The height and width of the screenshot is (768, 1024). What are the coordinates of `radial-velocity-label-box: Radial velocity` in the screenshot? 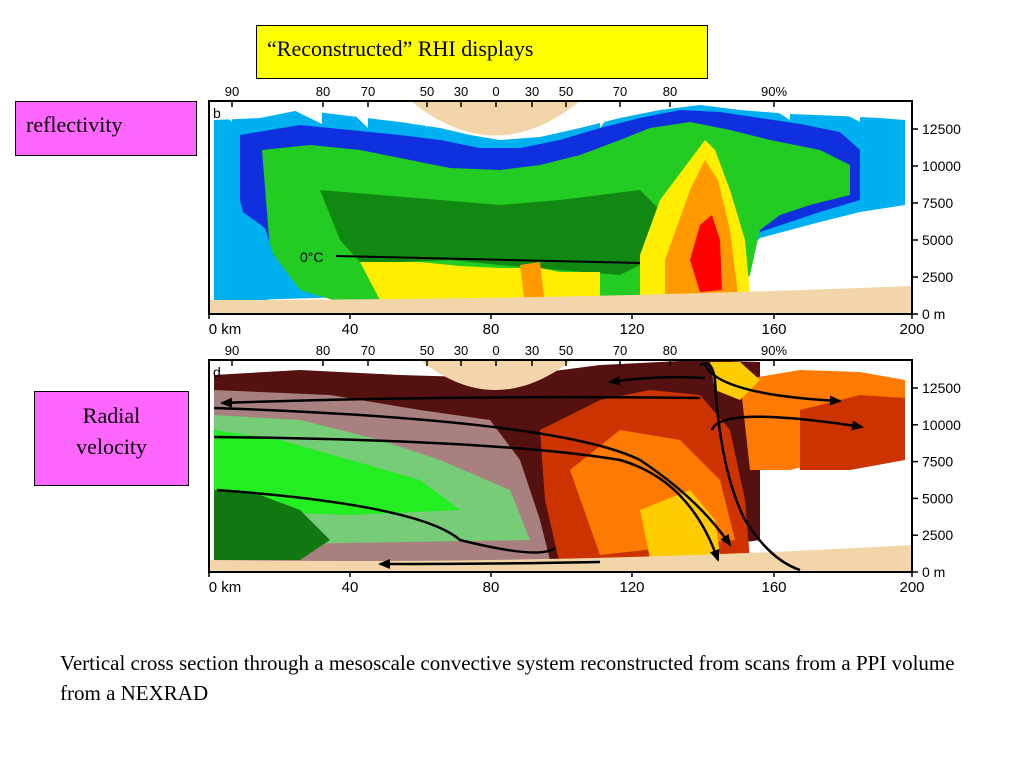 It's located at (111, 438).